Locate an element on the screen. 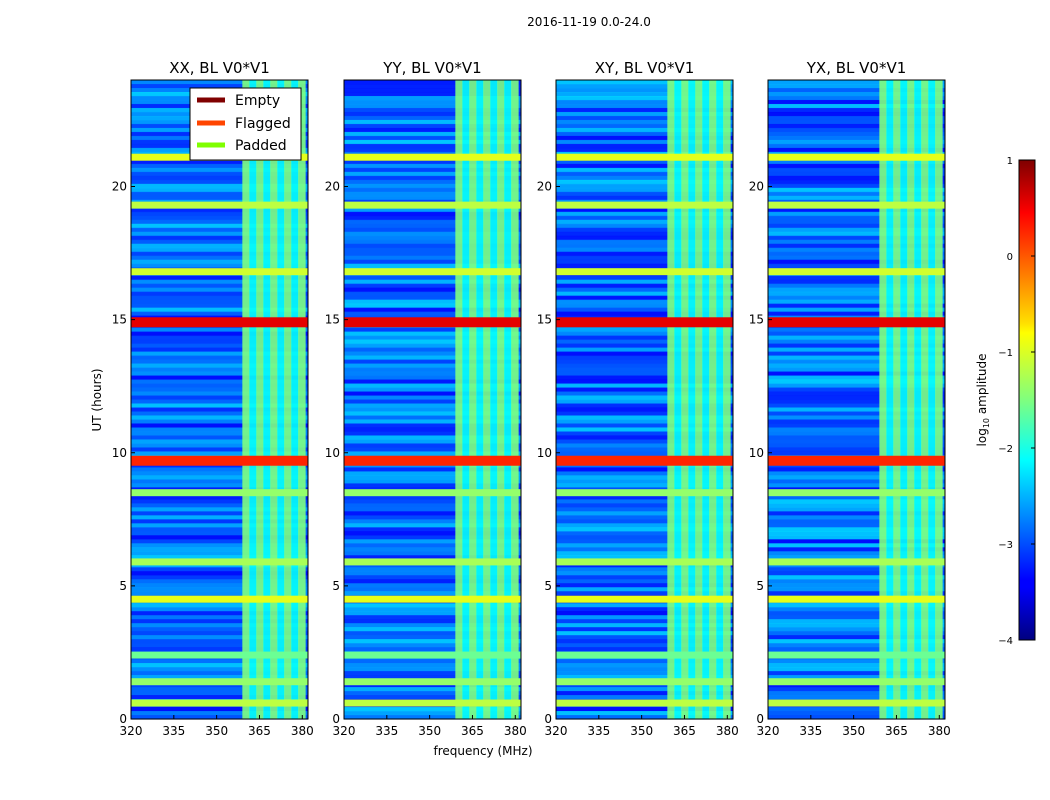  colorbar-tick-label: −4 is located at coordinates (1005, 641).